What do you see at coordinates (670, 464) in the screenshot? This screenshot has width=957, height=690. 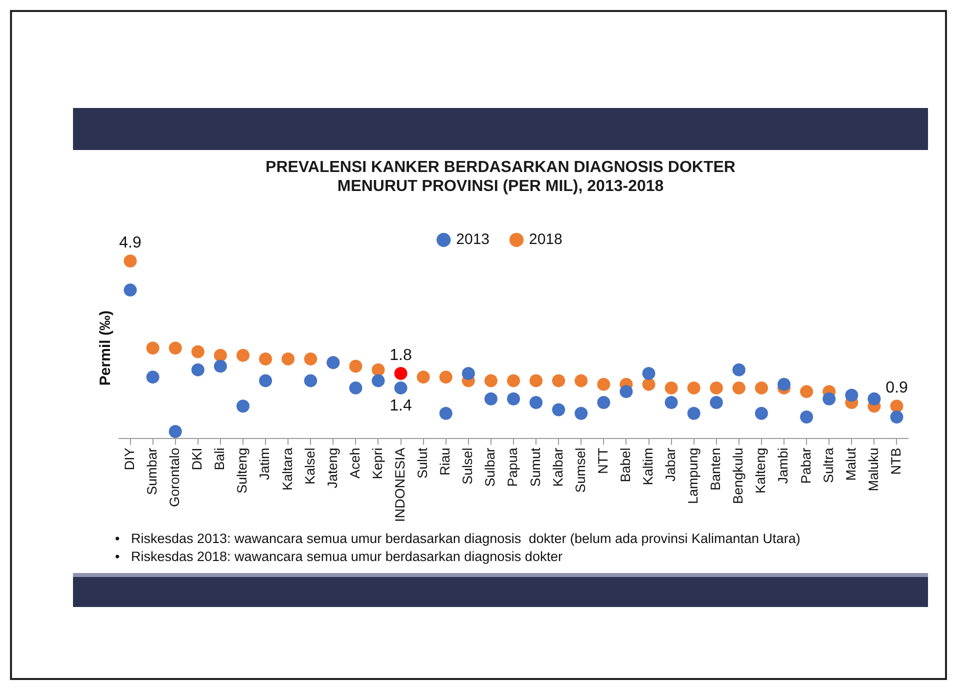 I see `x-tick-label: Jabar` at bounding box center [670, 464].